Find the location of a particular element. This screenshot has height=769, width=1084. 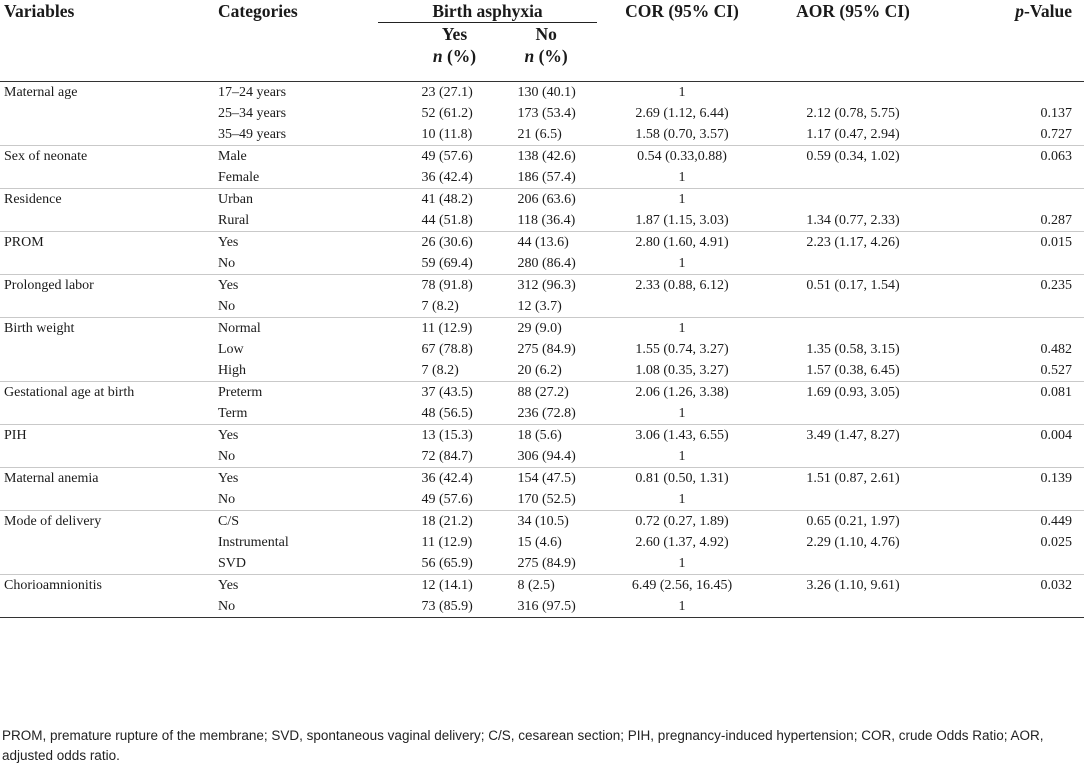

cell-cor: 2.69 (1.12, 6.44) is located at coordinates (682, 113).